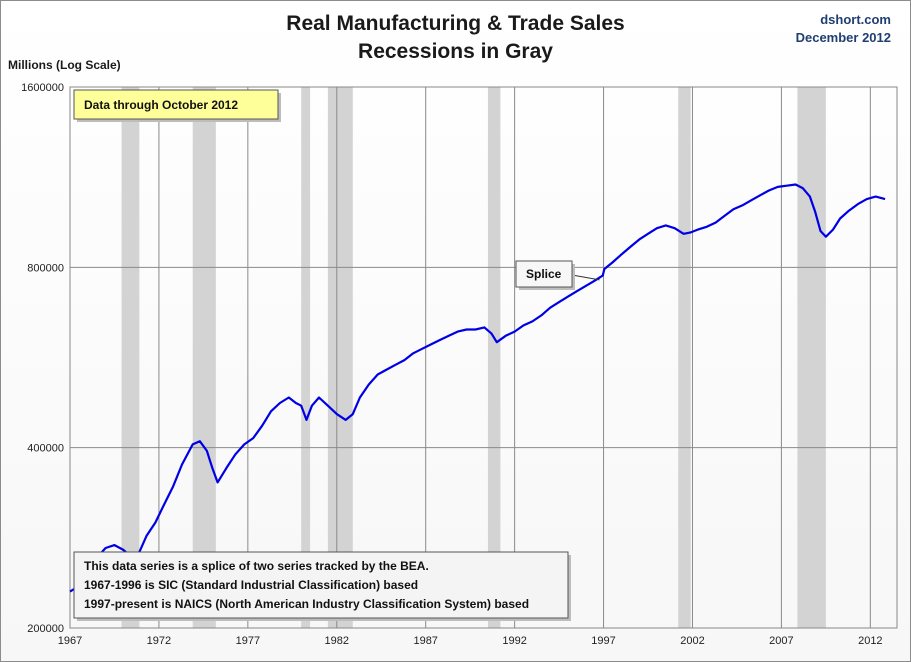 The width and height of the screenshot is (911, 662). What do you see at coordinates (843, 37) in the screenshot?
I see `credit-date: December 2012` at bounding box center [843, 37].